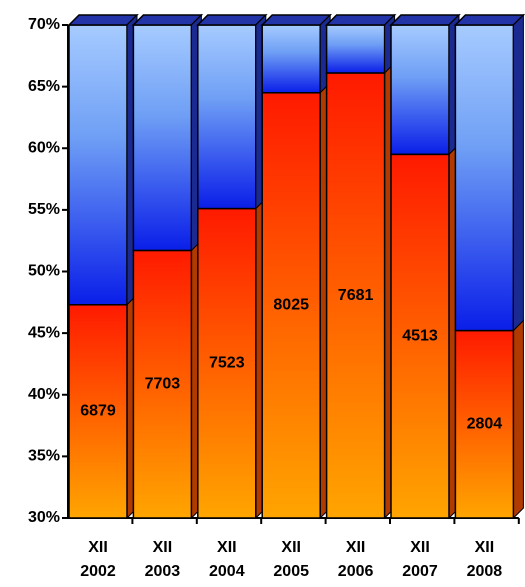  I want to click on y-tick-label: 60%, so click(44, 147).